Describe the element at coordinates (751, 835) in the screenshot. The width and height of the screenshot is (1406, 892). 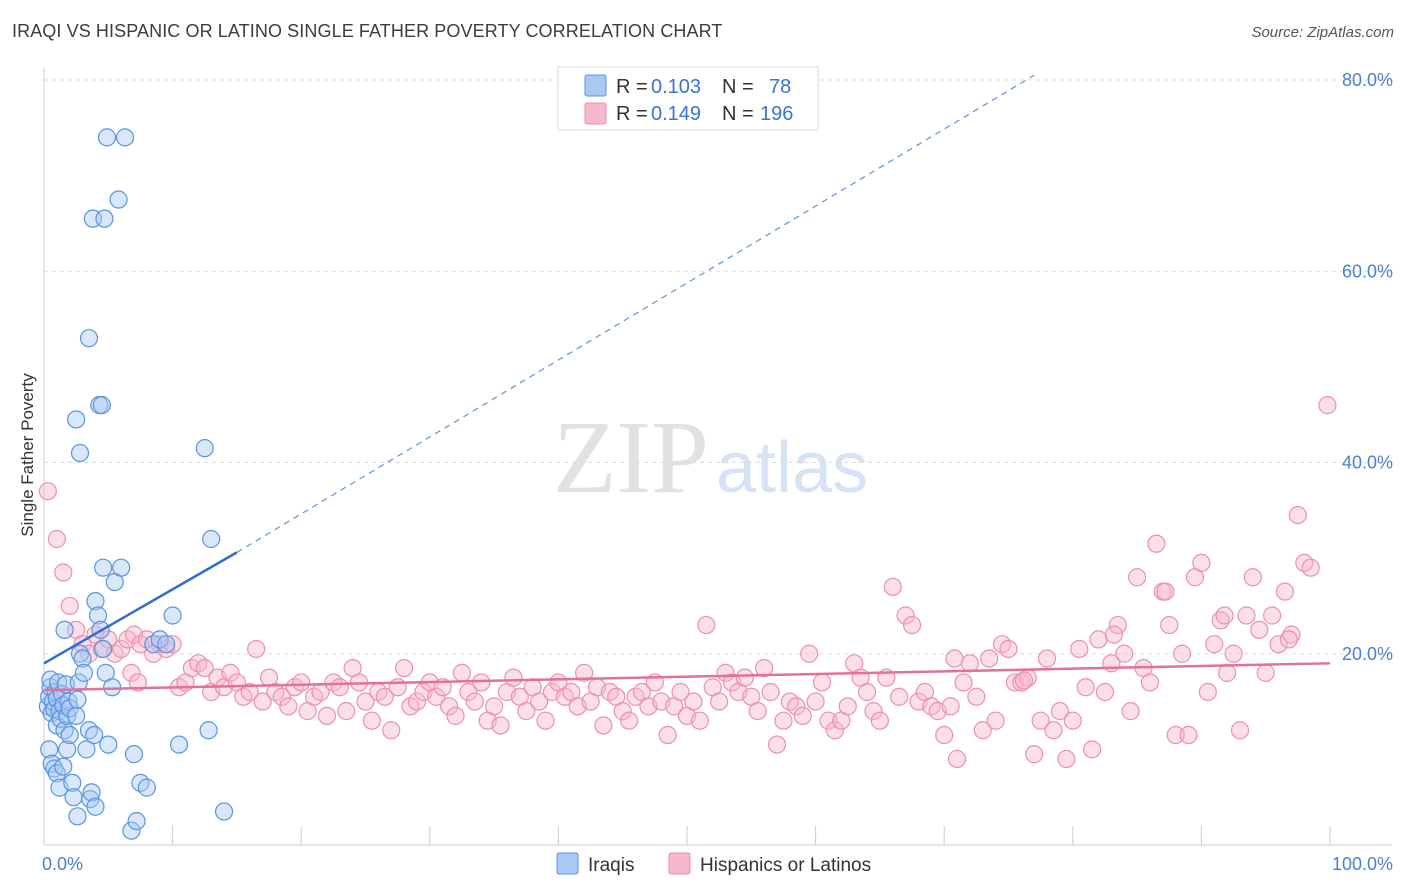
I see `x-axis-ticks` at that location.